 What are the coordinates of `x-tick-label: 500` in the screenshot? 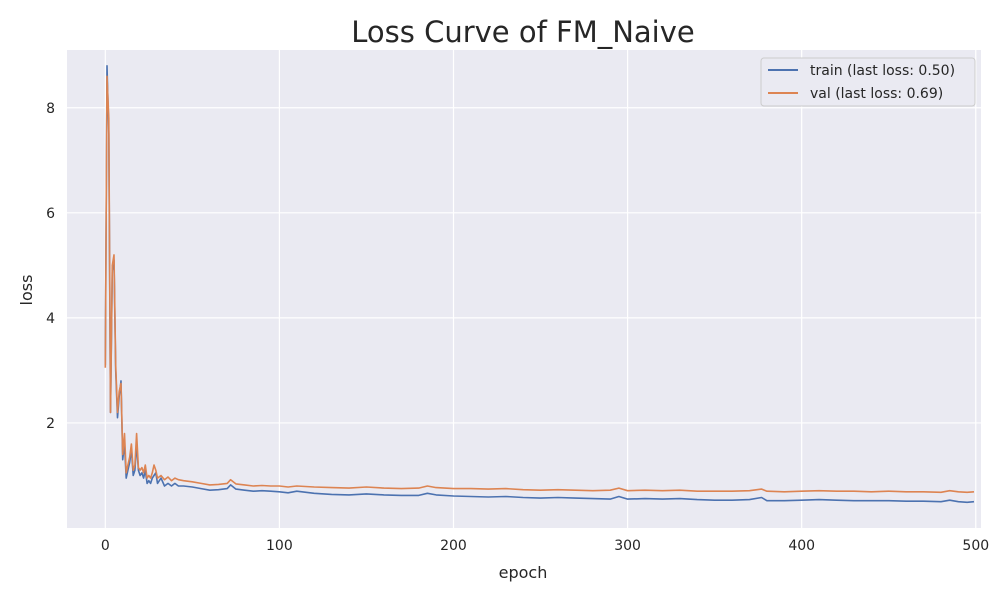 It's located at (975, 546).